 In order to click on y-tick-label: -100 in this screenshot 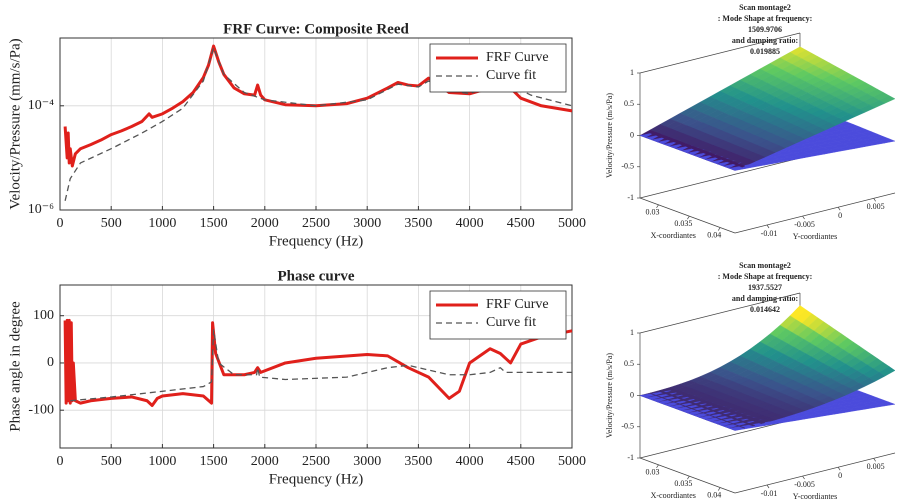, I will do `click(41, 409)`.